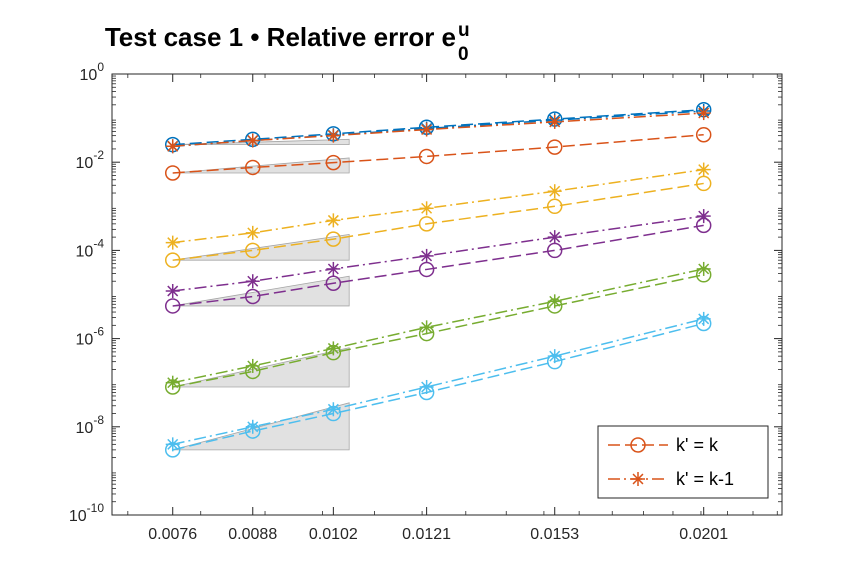  Describe the element at coordinates (280, 37) in the screenshot. I see `chart-title-main: Test case 1 • Relative error e` at that location.